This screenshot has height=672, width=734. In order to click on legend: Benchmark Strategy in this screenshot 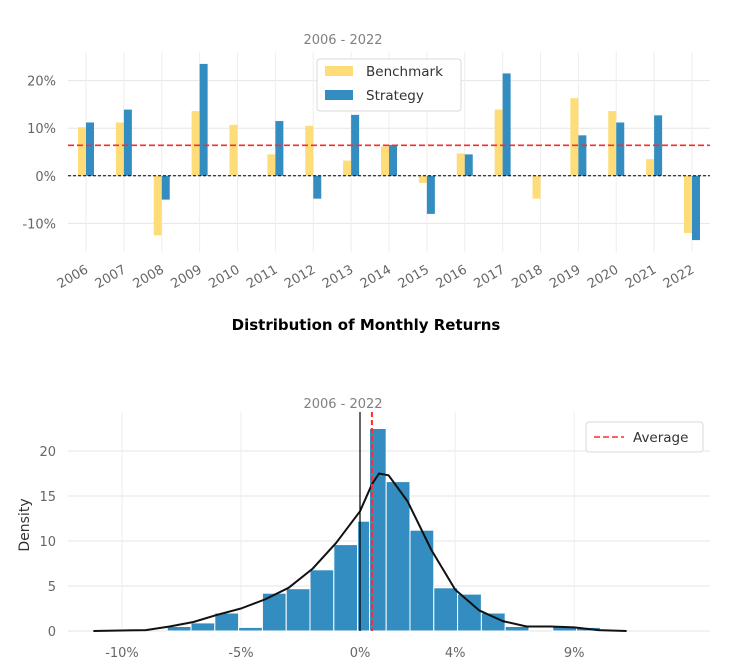, I will do `click(389, 85)`.